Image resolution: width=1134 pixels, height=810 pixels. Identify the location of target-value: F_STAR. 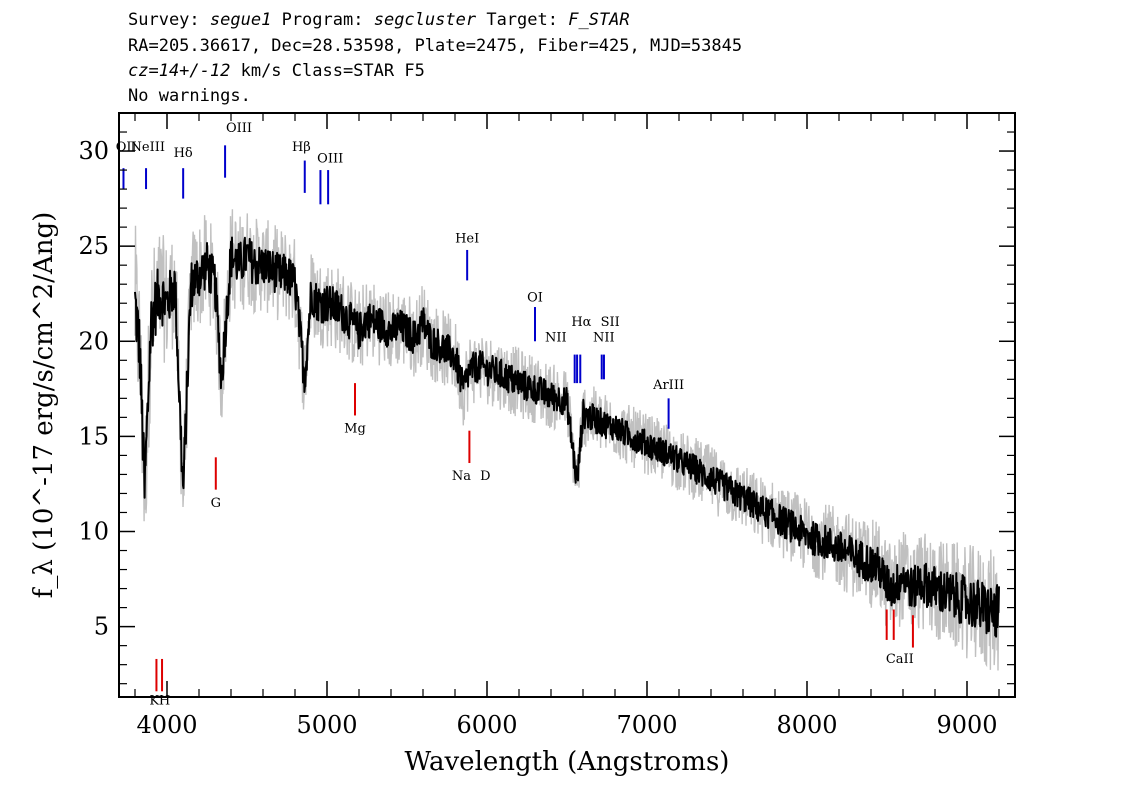
(599, 20).